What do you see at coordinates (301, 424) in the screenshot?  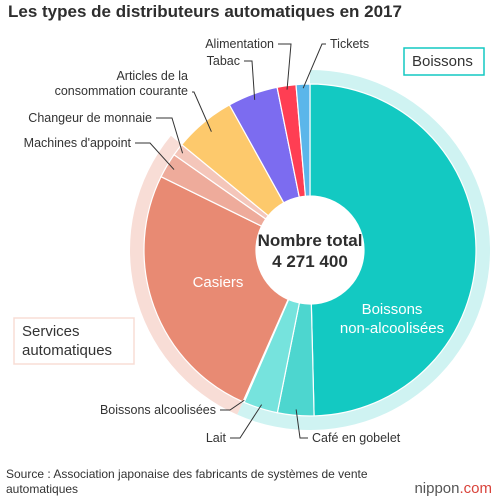 I see `leader-cafe-en-gobelet` at bounding box center [301, 424].